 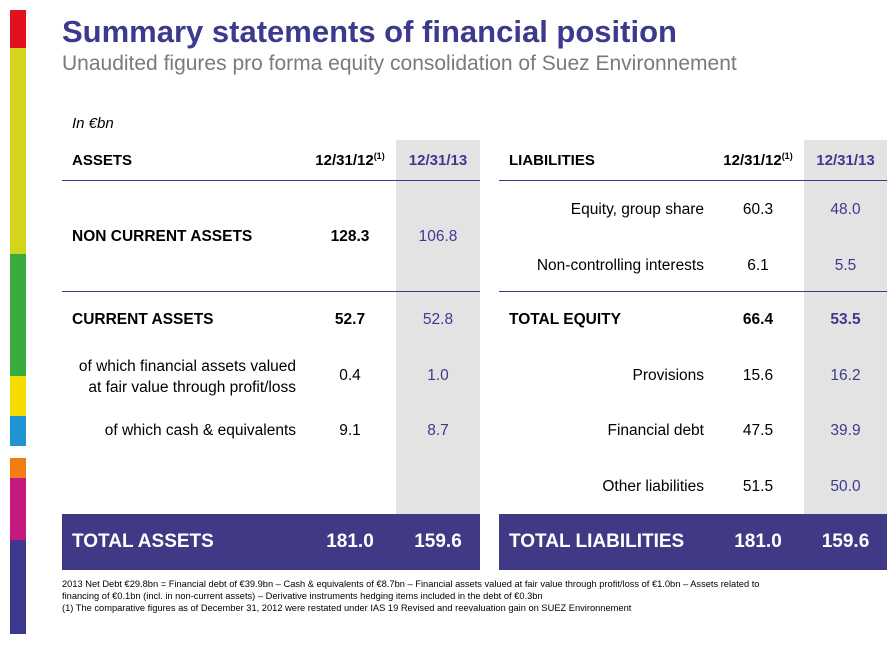 What do you see at coordinates (552, 160) in the screenshot?
I see `liabilities-header-label: LIABILITIES` at bounding box center [552, 160].